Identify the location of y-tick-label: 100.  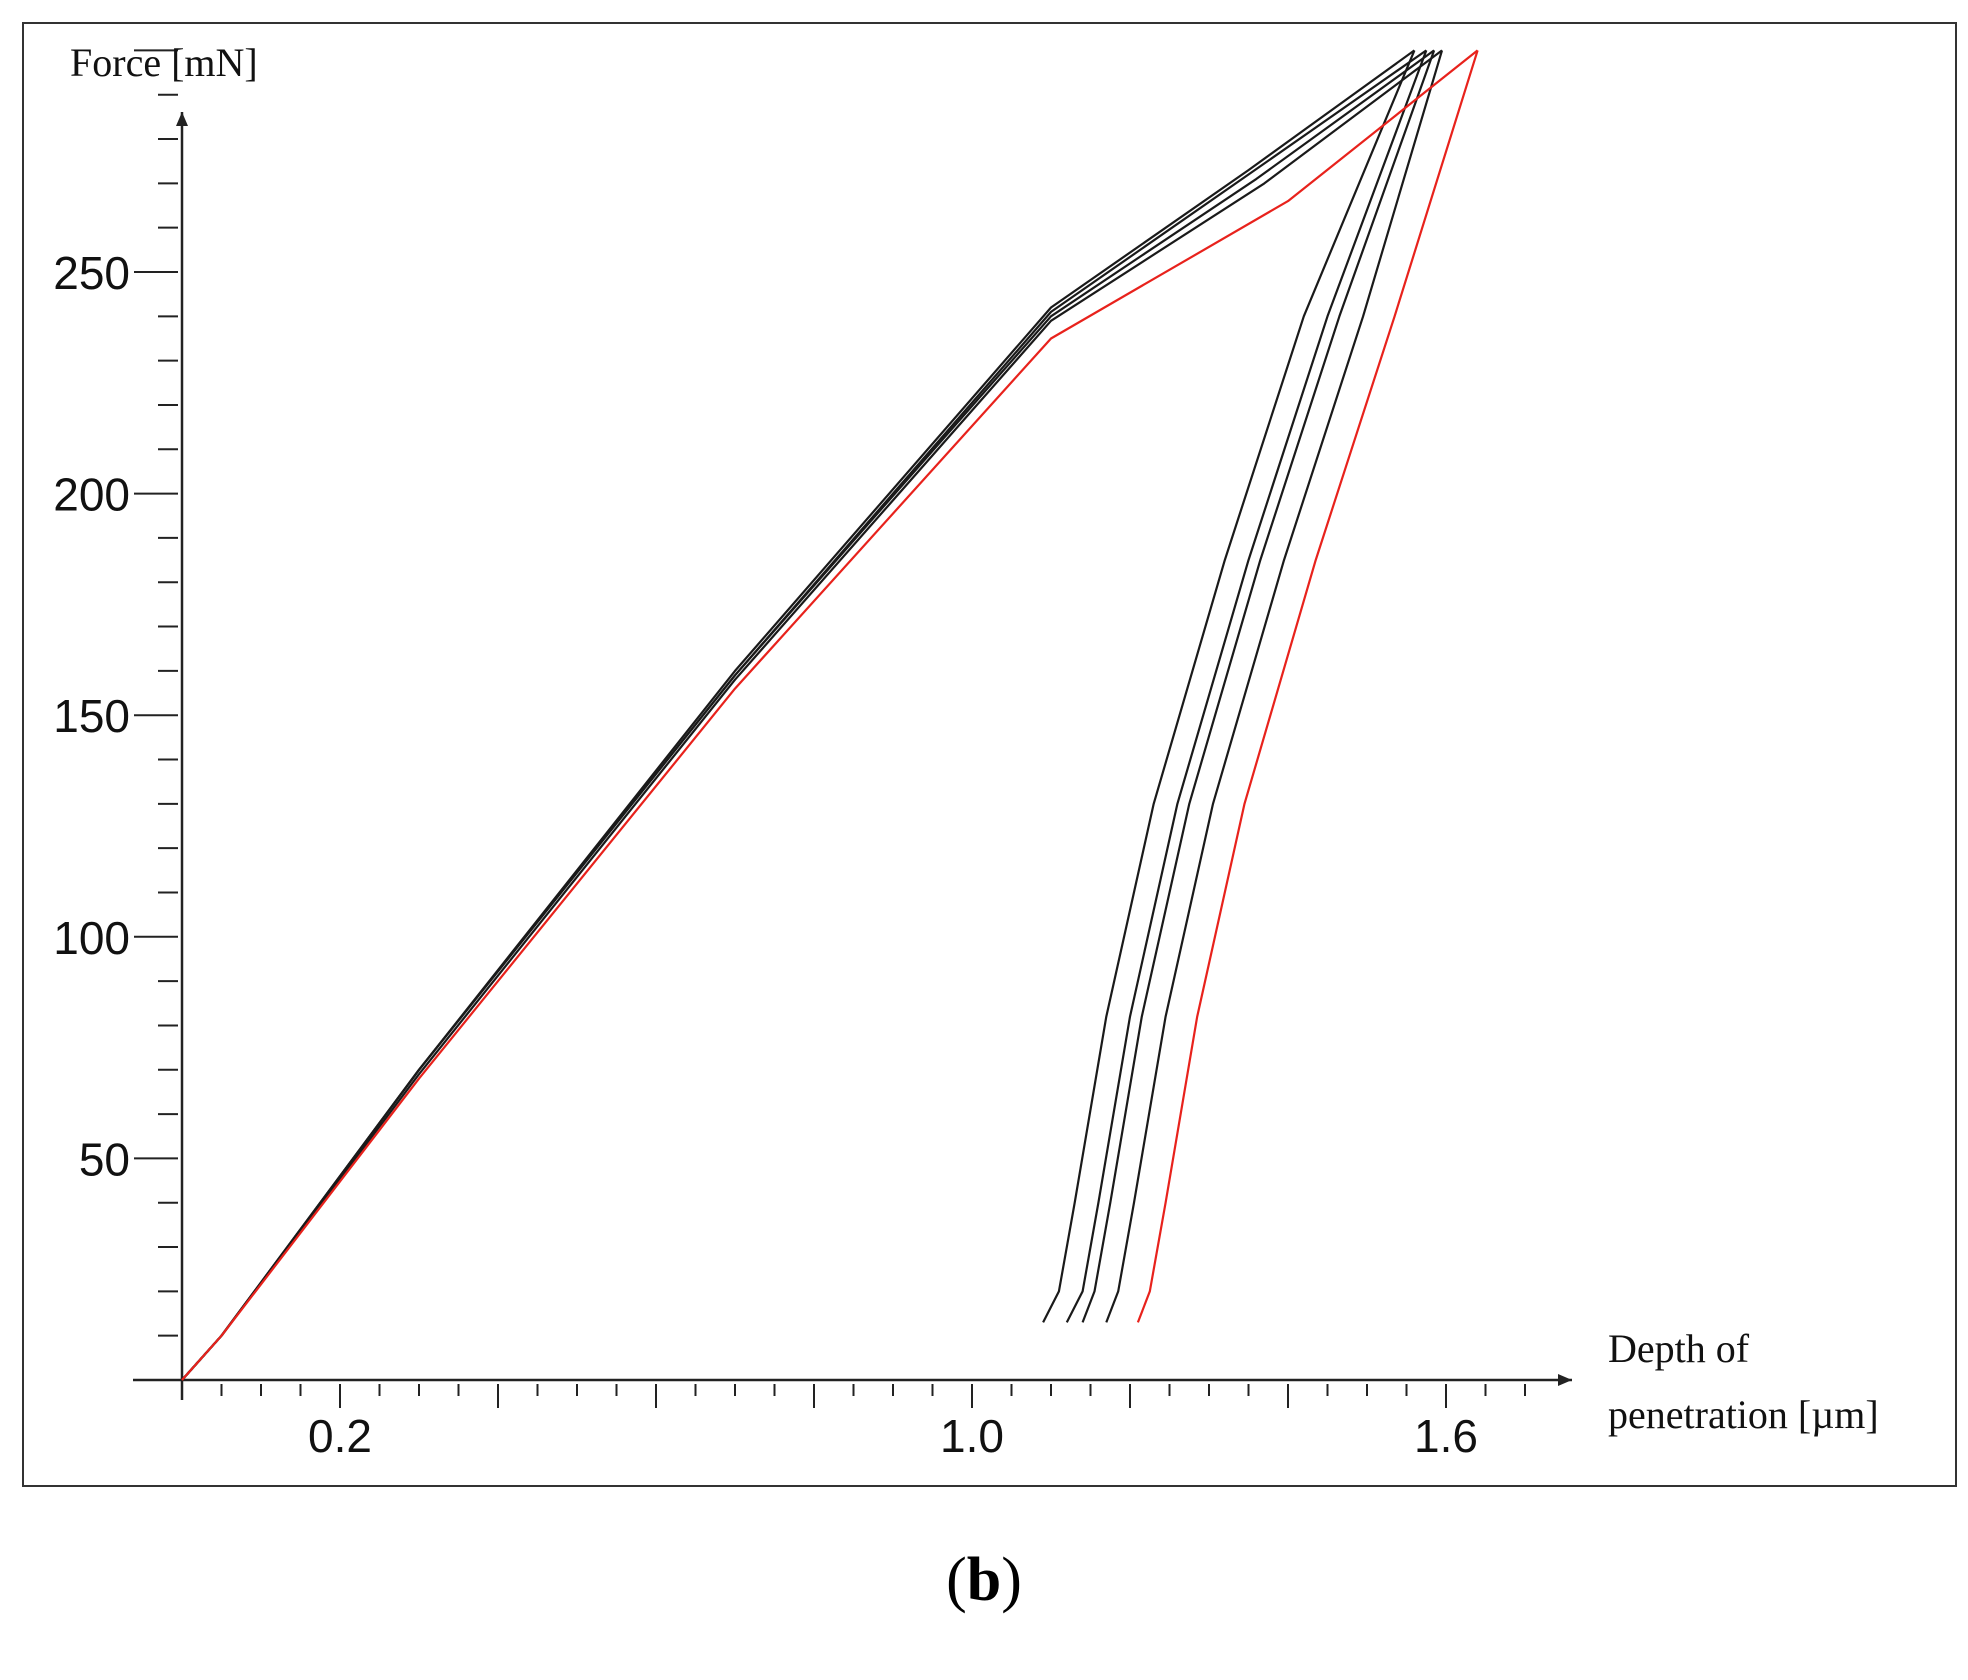
(91, 938).